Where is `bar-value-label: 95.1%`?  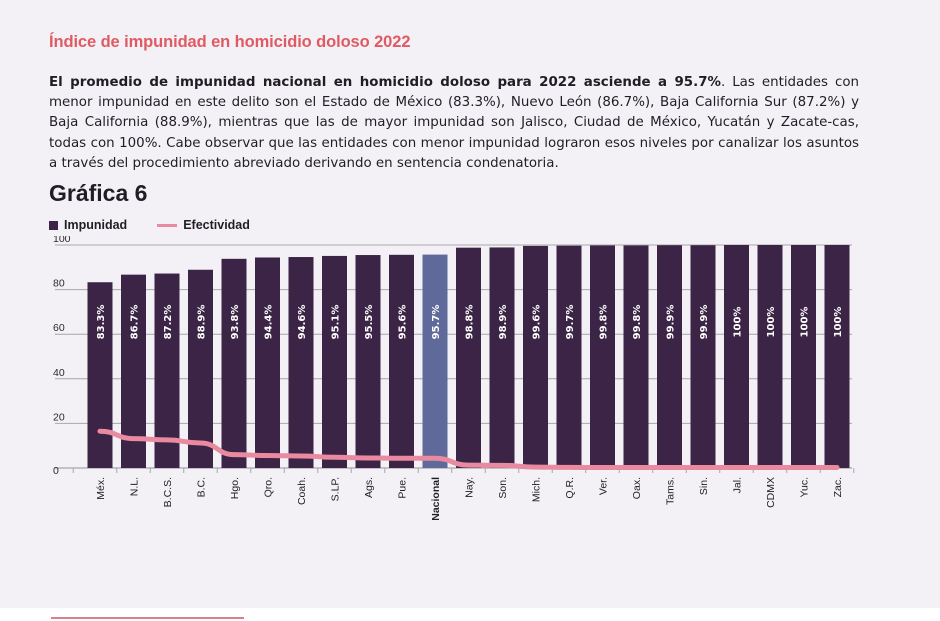
bar-value-label: 95.1% is located at coordinates (336, 322).